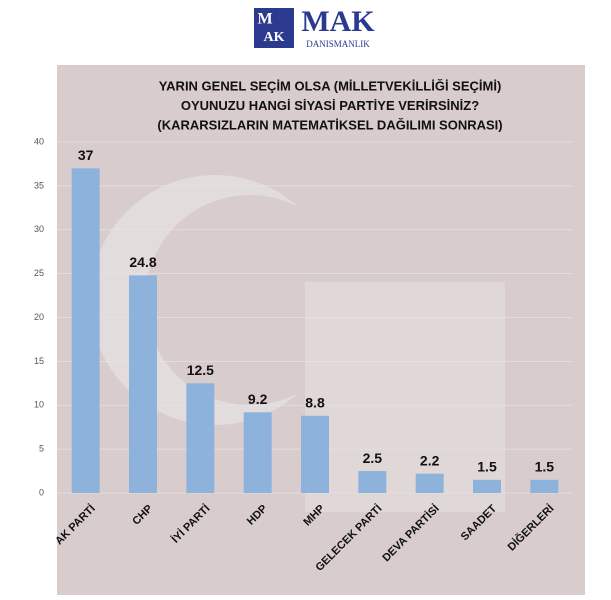  What do you see at coordinates (39, 405) in the screenshot?
I see `y-tick-label: 10` at bounding box center [39, 405].